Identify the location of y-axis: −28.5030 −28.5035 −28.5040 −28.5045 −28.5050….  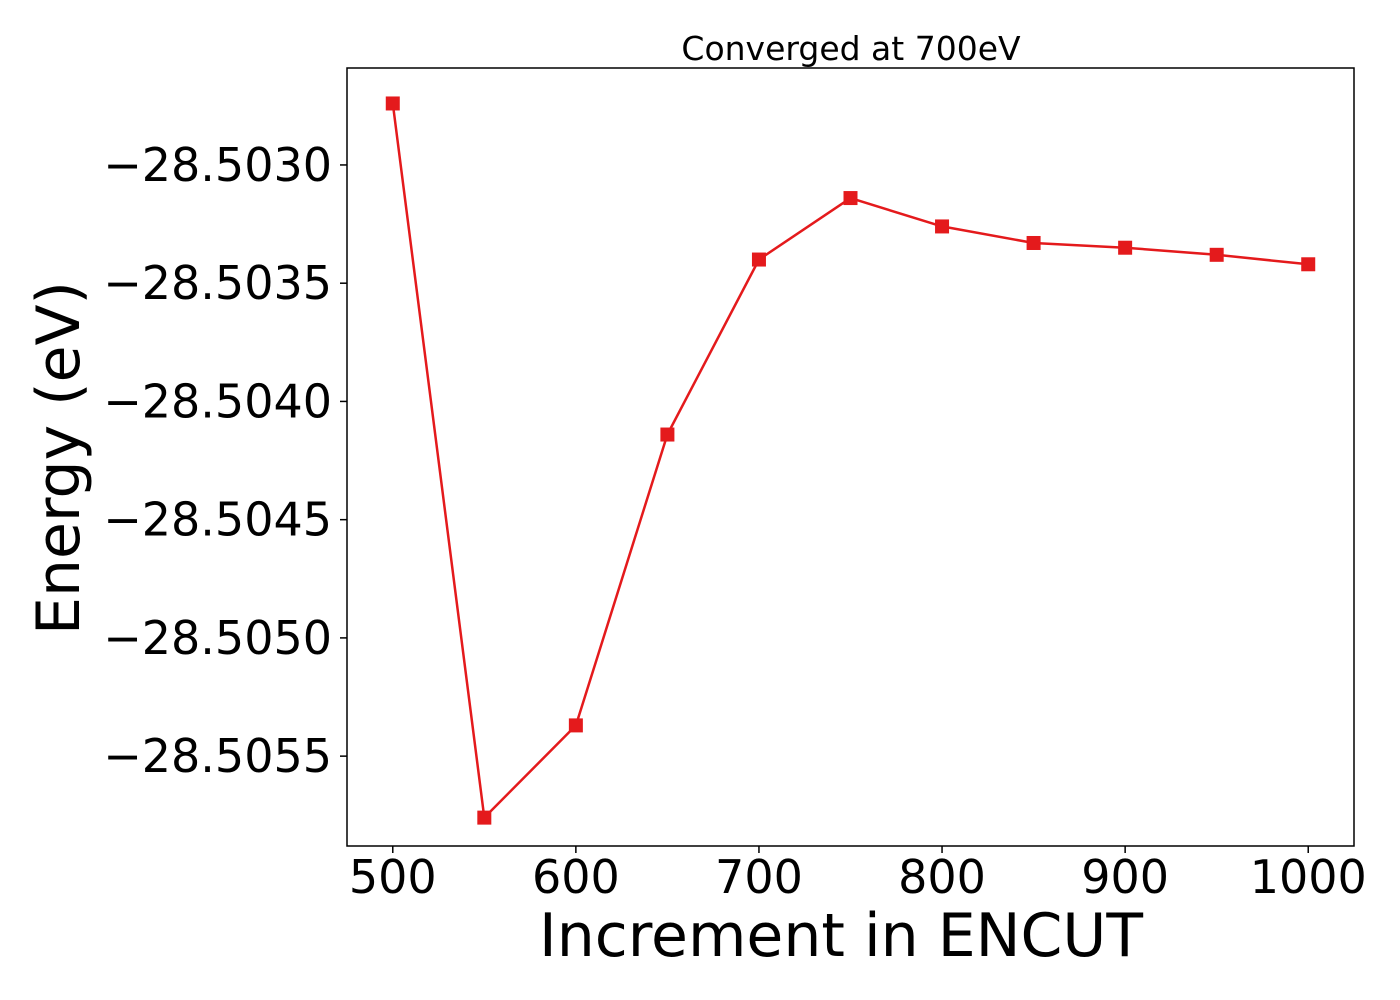
(225, 460).